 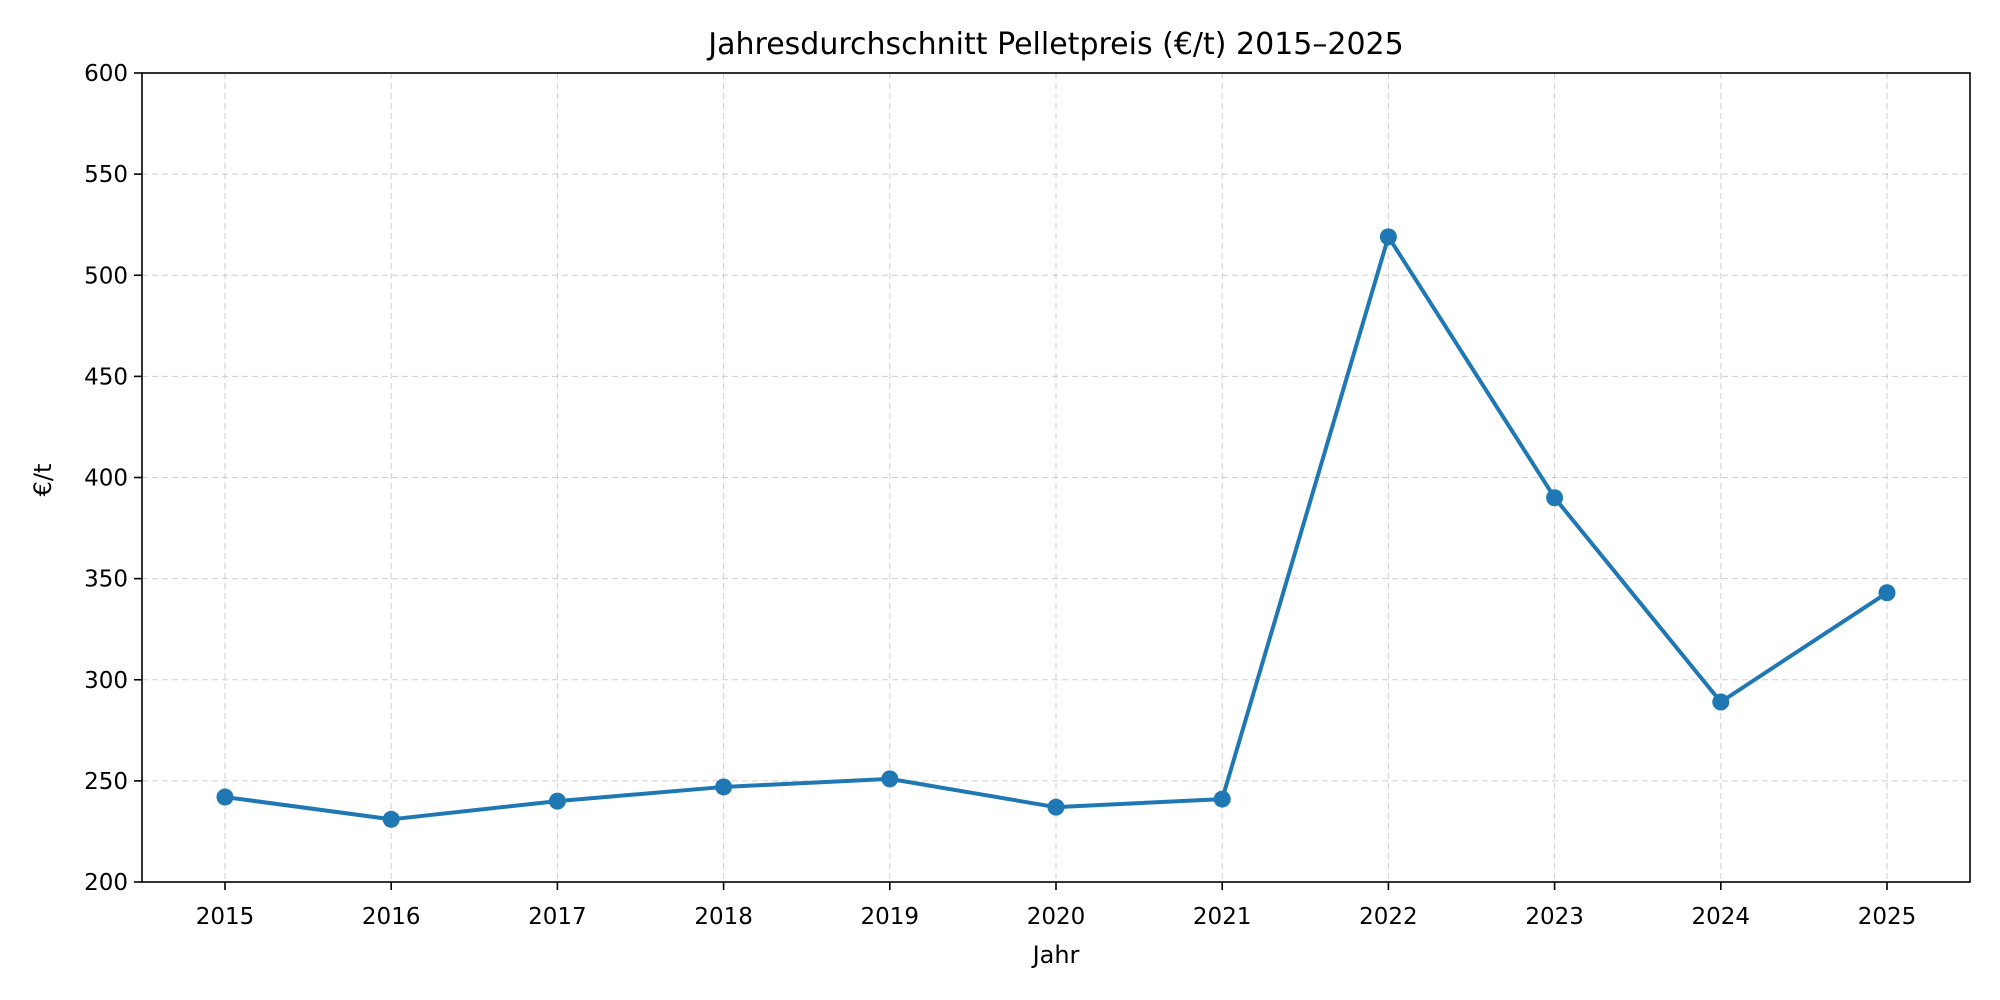 What do you see at coordinates (106, 377) in the screenshot?
I see `y-tick-label: 450` at bounding box center [106, 377].